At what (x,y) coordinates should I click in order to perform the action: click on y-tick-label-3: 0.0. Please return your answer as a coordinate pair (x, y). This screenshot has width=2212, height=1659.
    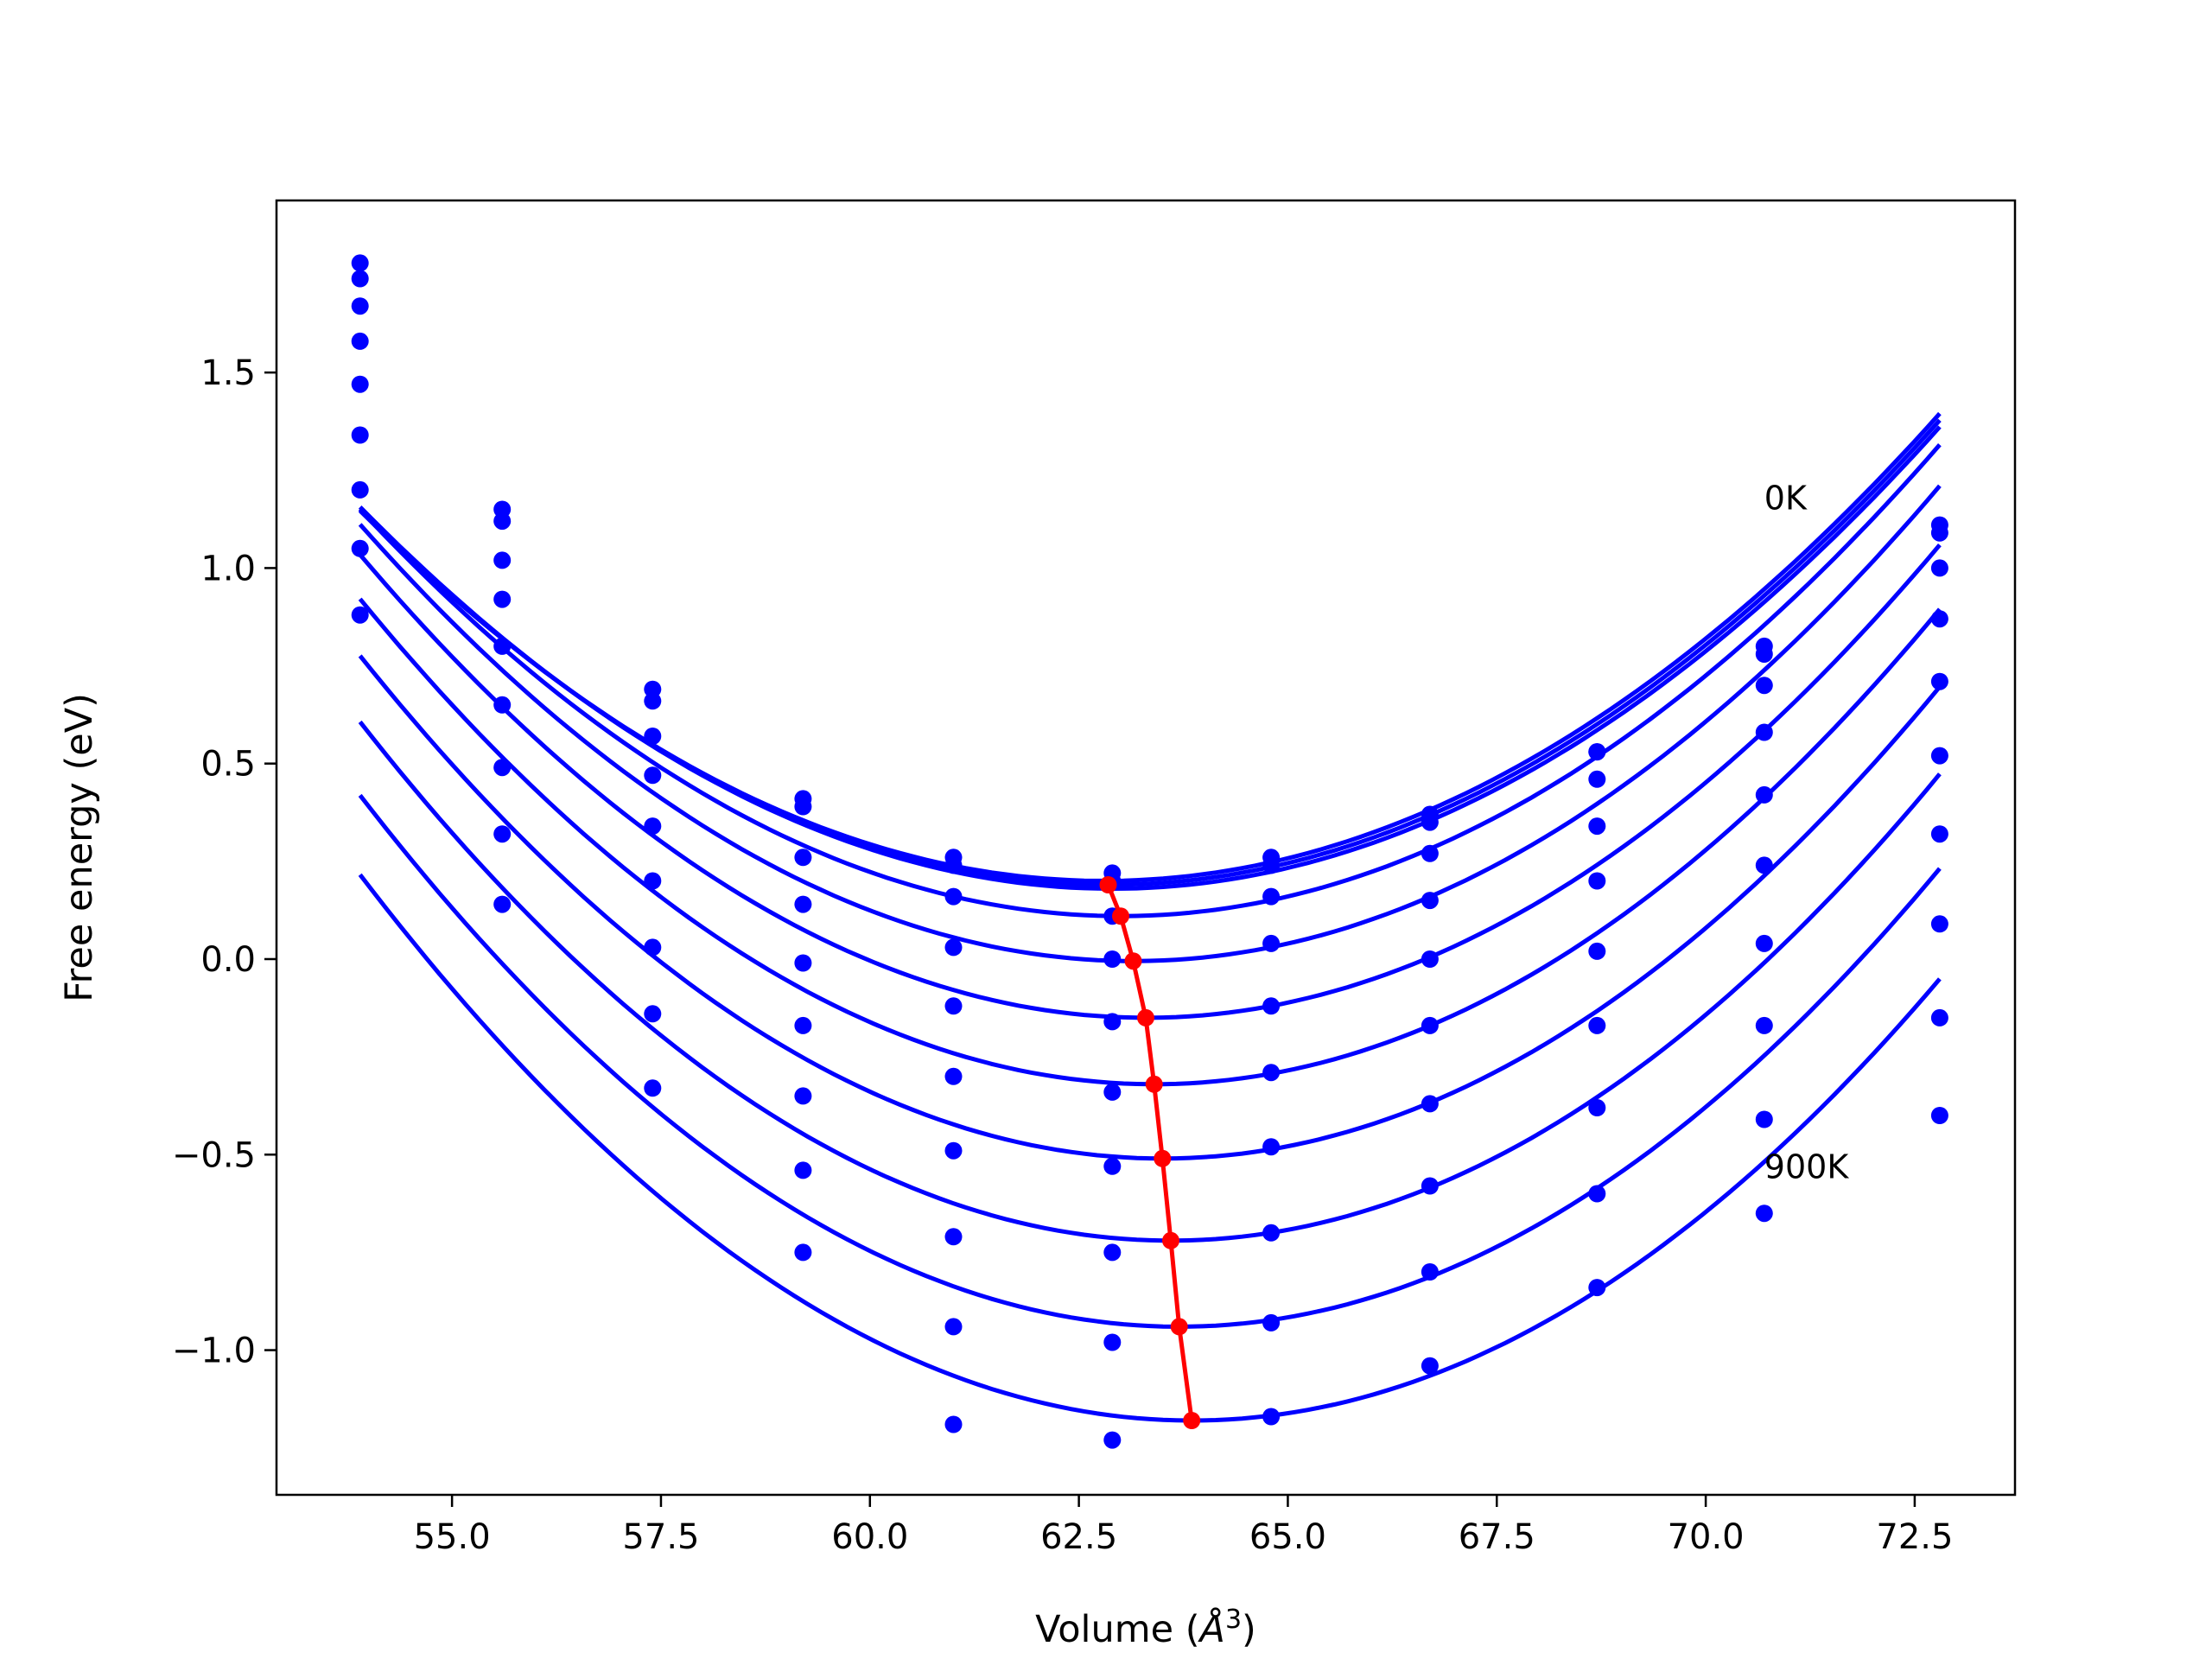
    Looking at the image, I should click on (228, 960).